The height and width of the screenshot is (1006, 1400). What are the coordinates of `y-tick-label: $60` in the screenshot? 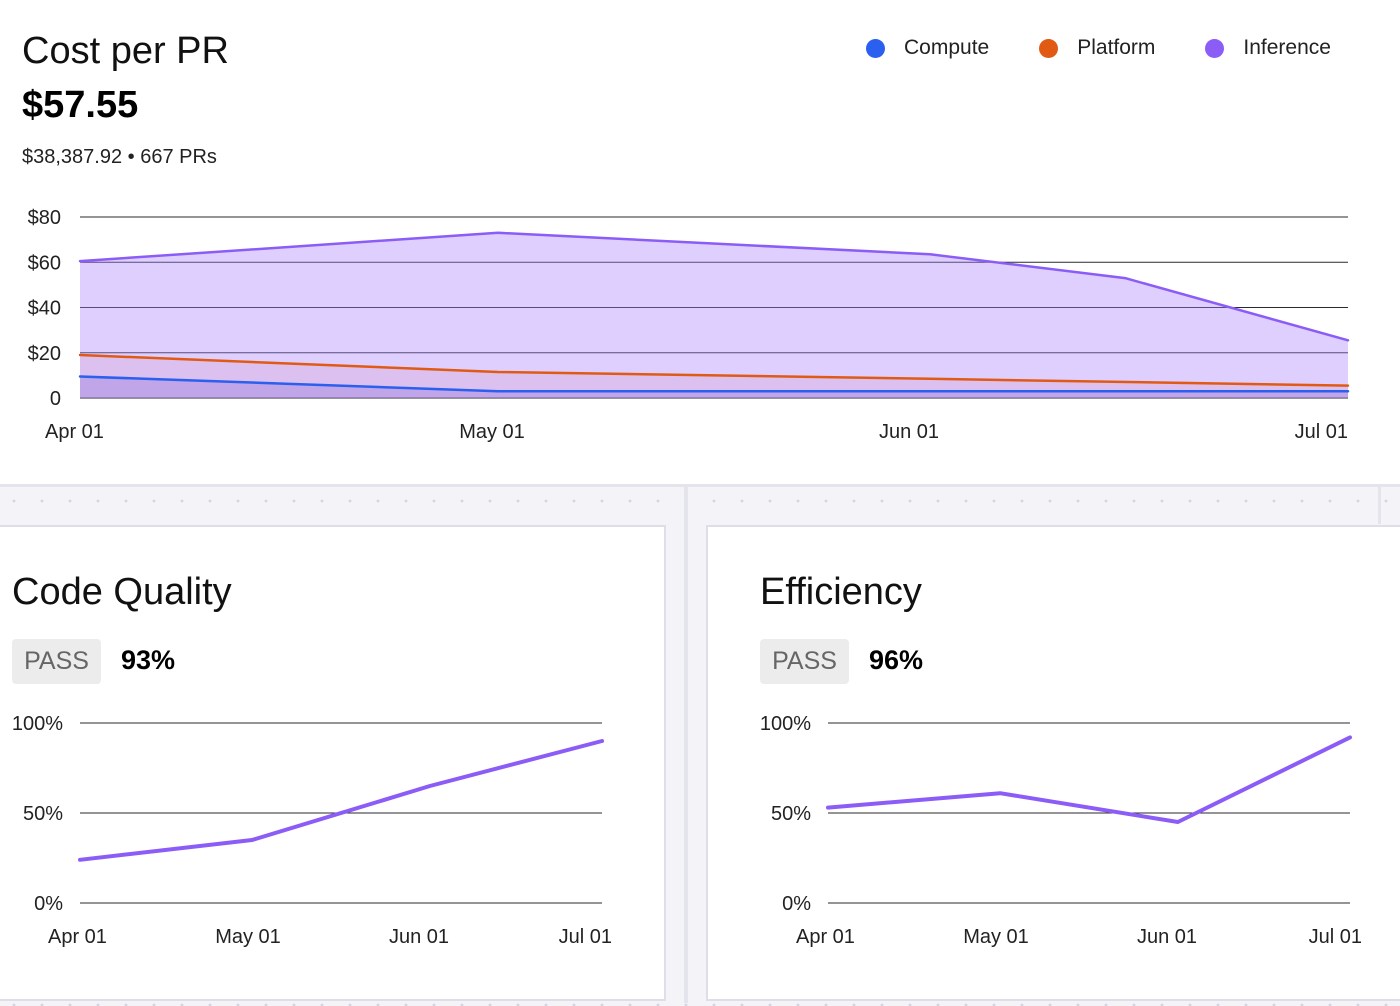 It's located at (44, 263).